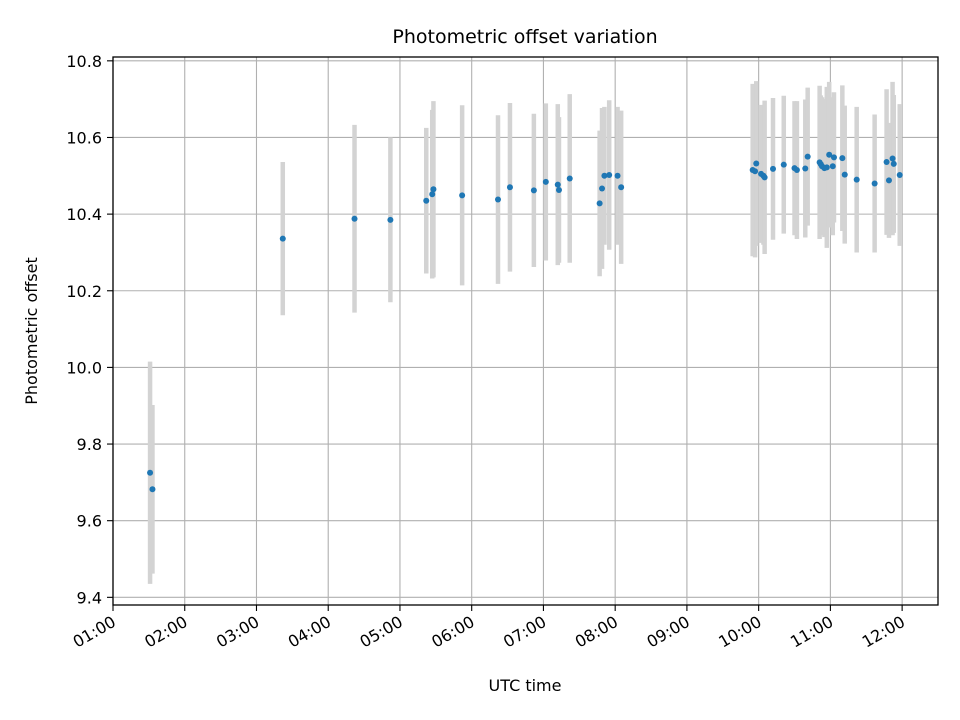  What do you see at coordinates (89, 521) in the screenshot?
I see `y-tick-label: 9.6` at bounding box center [89, 521].